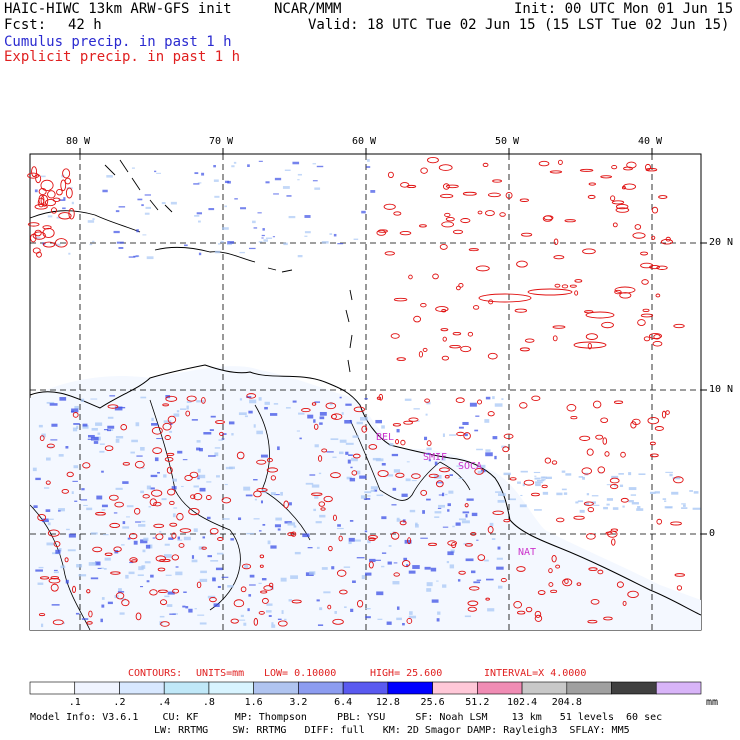  I want to click on colorbar-tick-label: 6.4, so click(343, 702).